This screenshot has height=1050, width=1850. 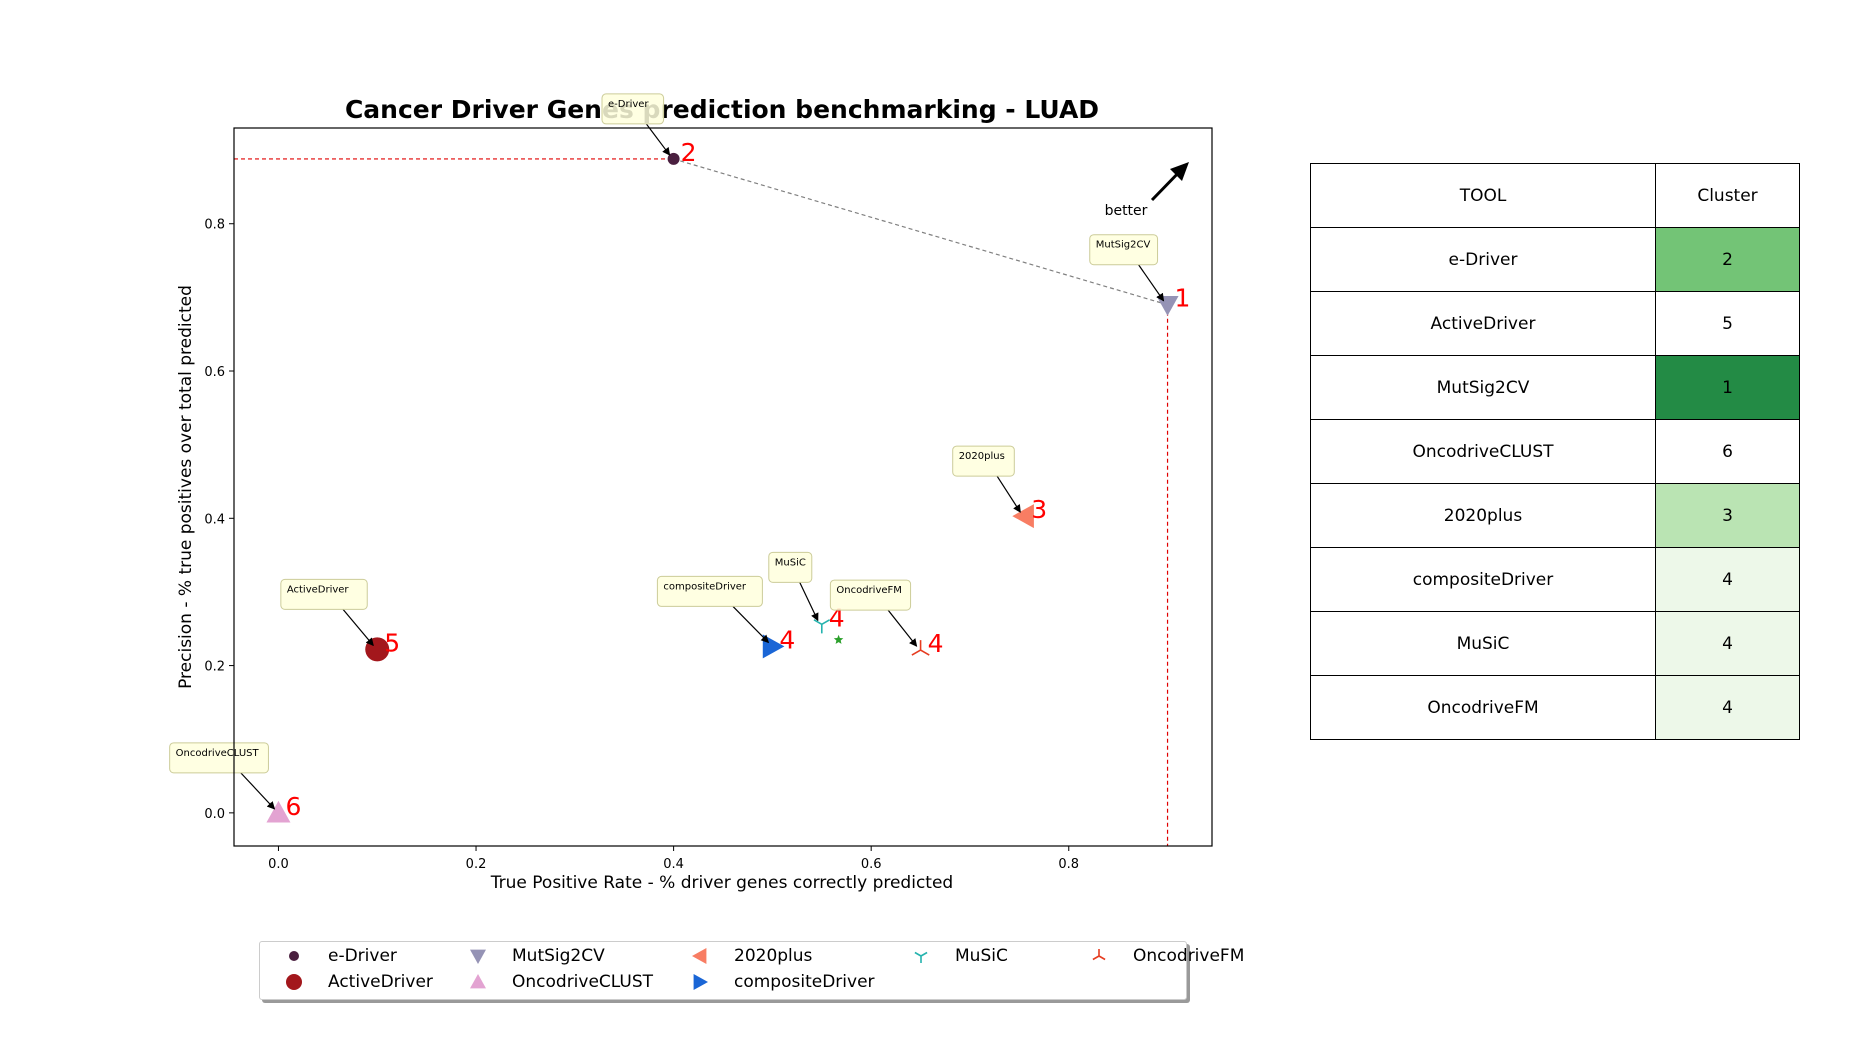 What do you see at coordinates (258, 791) in the screenshot?
I see `callout-arrow-oncodriveclust` at bounding box center [258, 791].